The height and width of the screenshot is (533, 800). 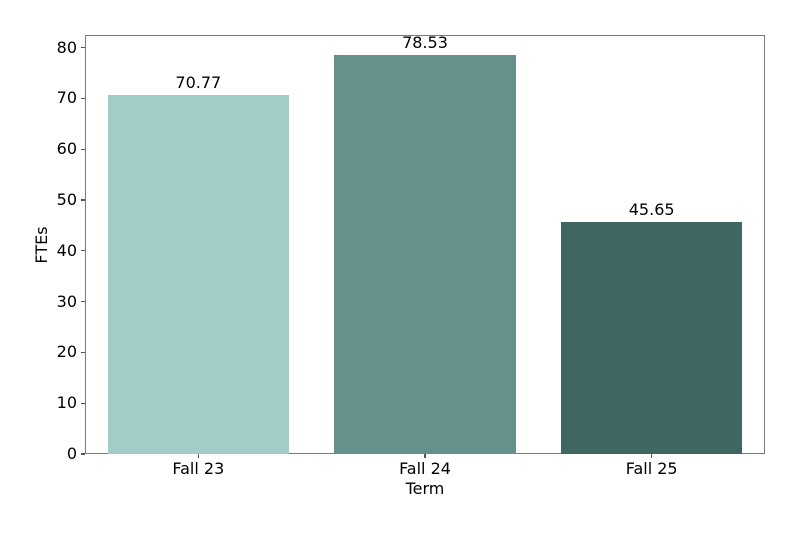 I want to click on bar-value-label: 70.77, so click(x=198, y=82).